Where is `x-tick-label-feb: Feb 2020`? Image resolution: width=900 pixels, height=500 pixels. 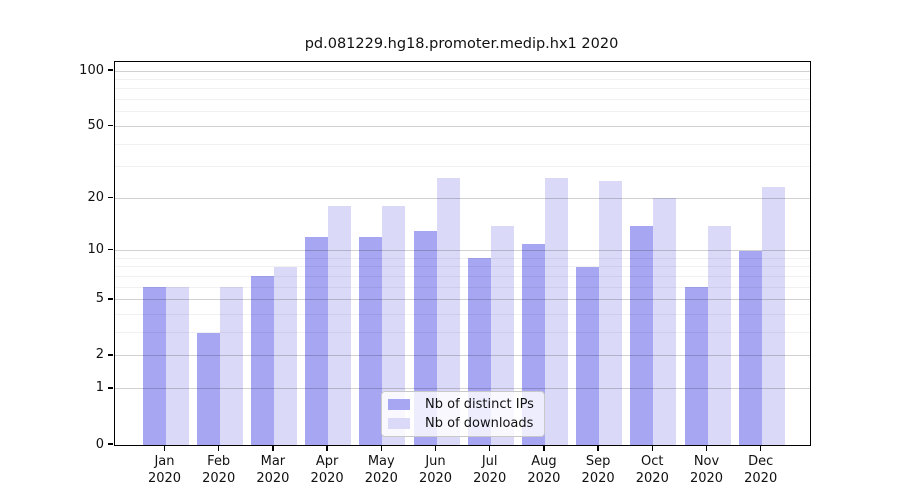
x-tick-label-feb: Feb 2020 is located at coordinates (219, 470).